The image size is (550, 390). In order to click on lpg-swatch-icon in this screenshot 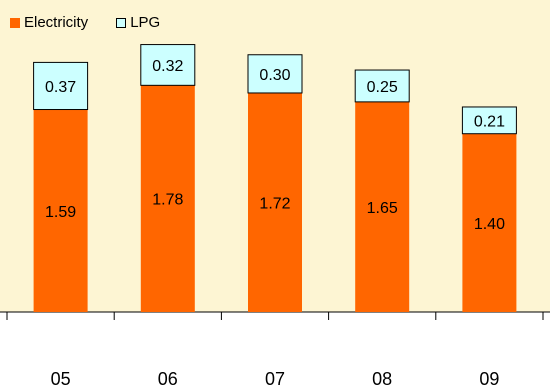, I will do `click(121, 22)`.